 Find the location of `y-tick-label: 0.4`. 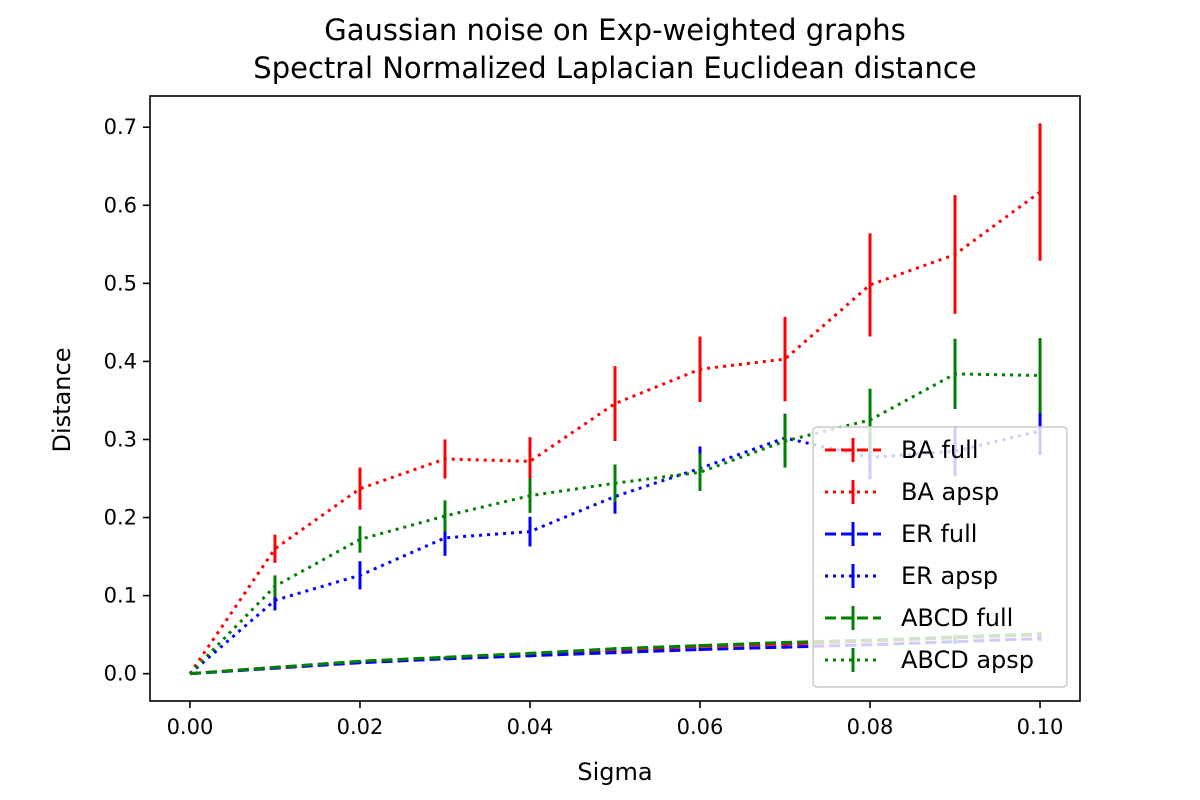

y-tick-label: 0.4 is located at coordinates (120, 361).